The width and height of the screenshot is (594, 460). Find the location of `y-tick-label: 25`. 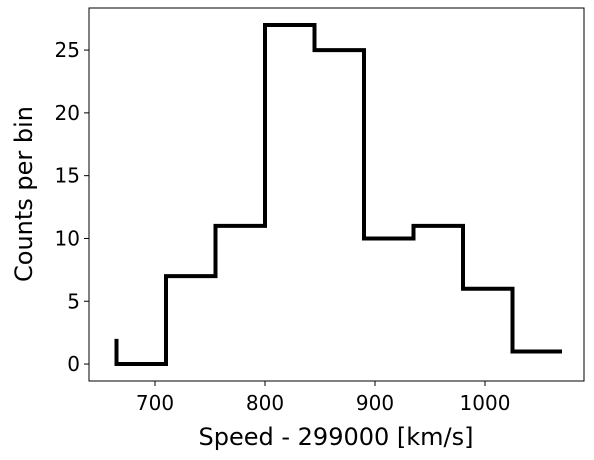

y-tick-label: 25 is located at coordinates (67, 50).